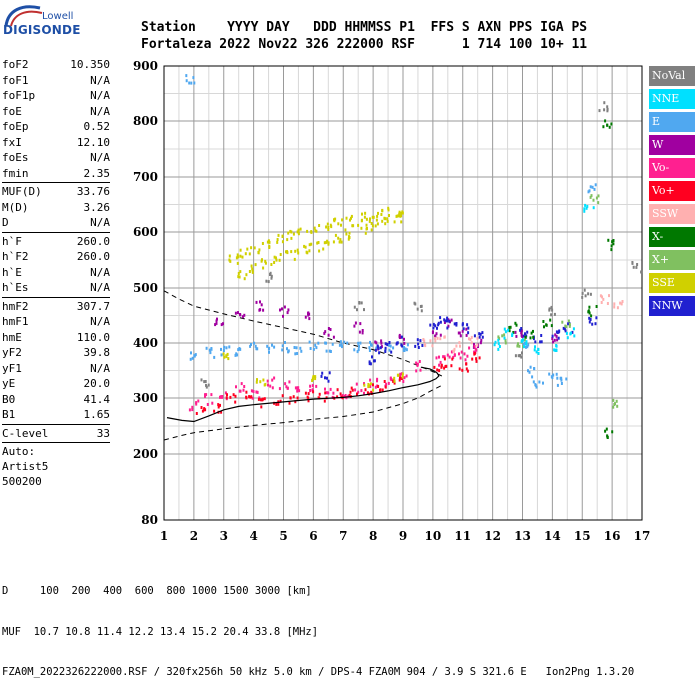 Image resolution: width=700 pixels, height=693 pixels. What do you see at coordinates (97, 207) in the screenshot?
I see `param-value: 3.26` at bounding box center [97, 207].